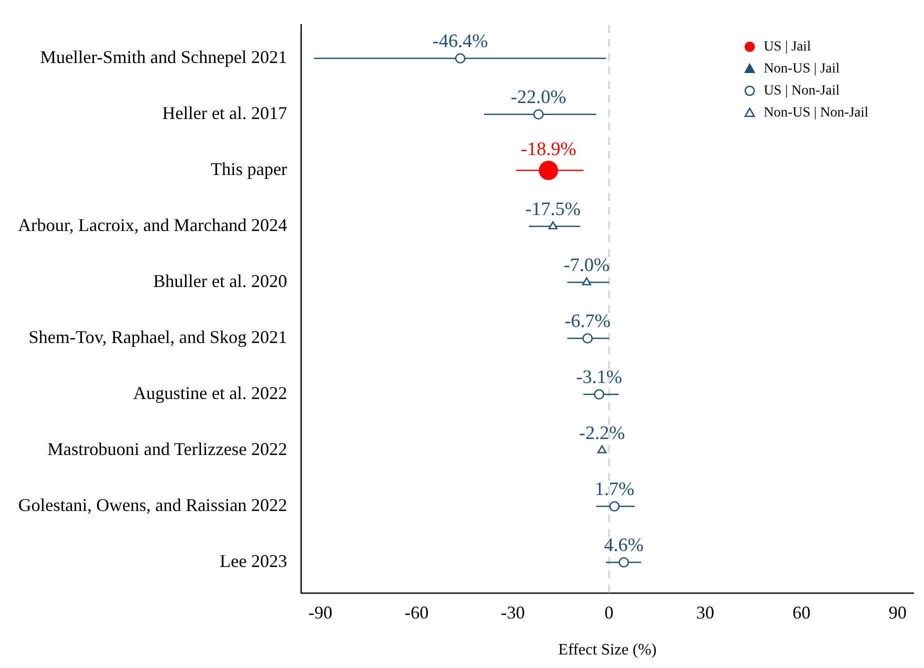  What do you see at coordinates (602, 433) in the screenshot?
I see `data-label: -2.2%` at bounding box center [602, 433].